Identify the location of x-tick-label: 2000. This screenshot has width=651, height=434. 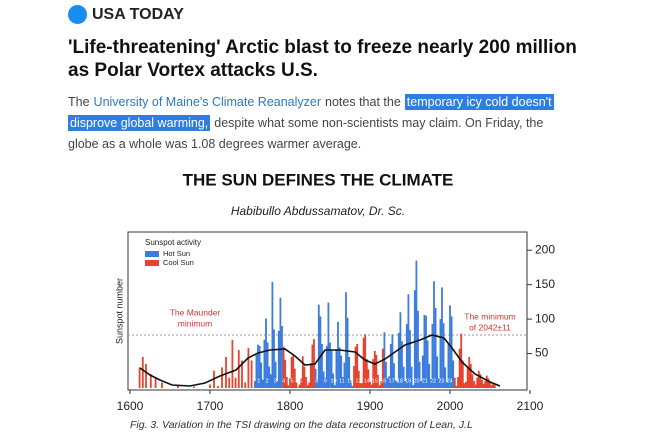
(450, 406).